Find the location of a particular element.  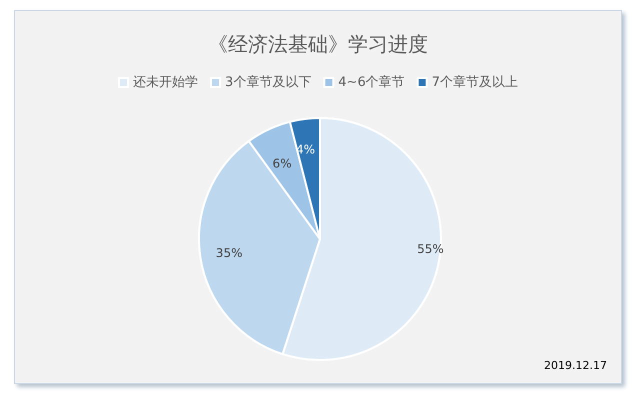

text: 2019.12.17 is located at coordinates (576, 365).